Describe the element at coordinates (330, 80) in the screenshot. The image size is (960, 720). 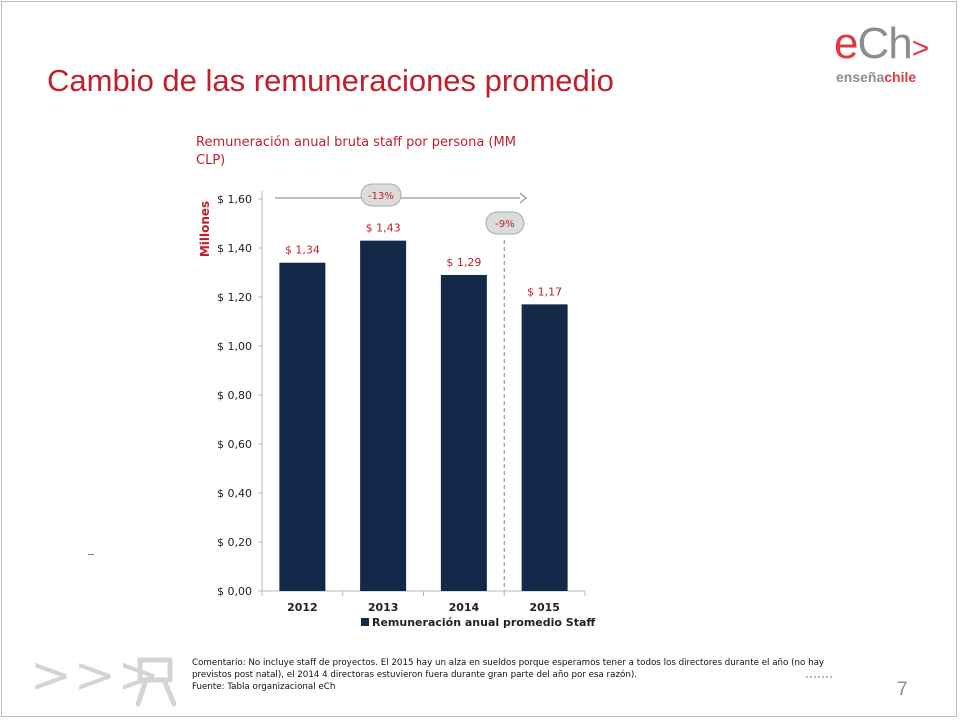
I see `slide-title: Cambio de las remuneraciones promedio` at that location.